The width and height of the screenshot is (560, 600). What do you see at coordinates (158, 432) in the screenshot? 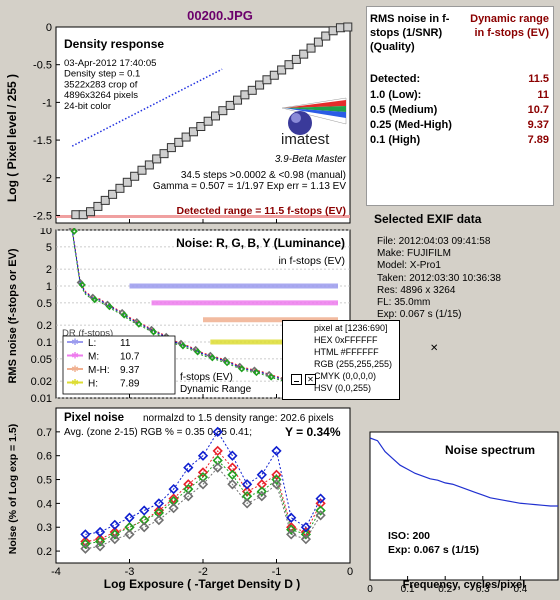
I see `pixel-avg: Avg. (zone 2-15) RGB % = 0.35 0.35 0.41;` at bounding box center [158, 432].